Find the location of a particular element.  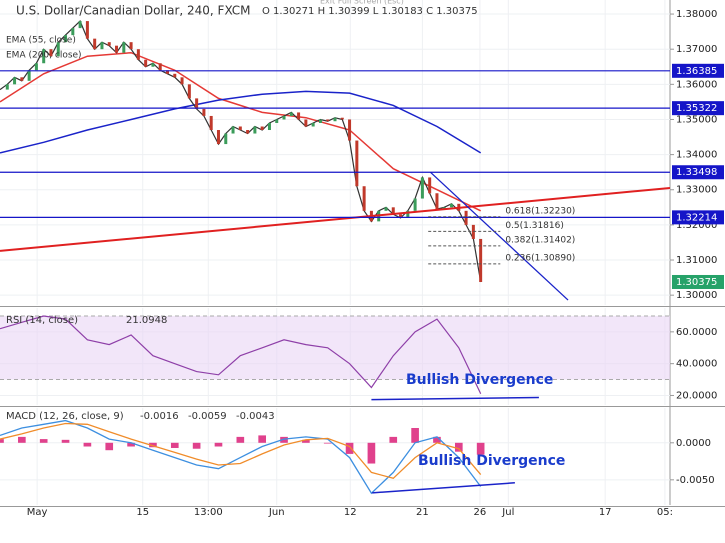

indicator-value: -0.0016 is located at coordinates (159, 416).